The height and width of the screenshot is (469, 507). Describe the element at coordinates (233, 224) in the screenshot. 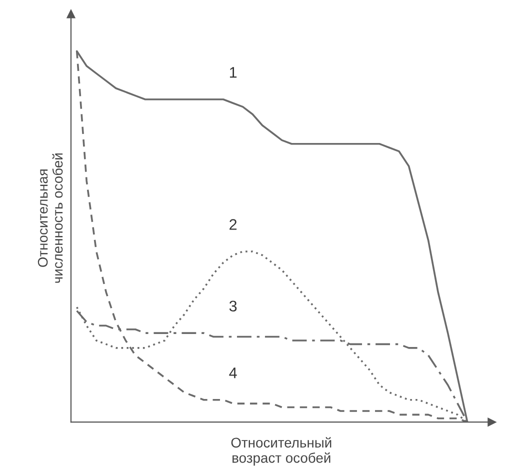

I see `series-label: 2` at that location.